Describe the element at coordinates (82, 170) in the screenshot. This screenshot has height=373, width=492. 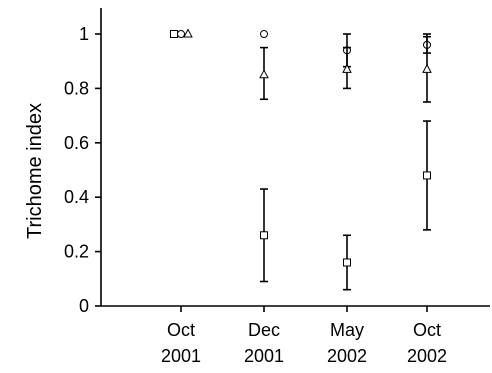
I see `y-ticks: 0 0.2 0.4 0.6 0.8 1` at that location.